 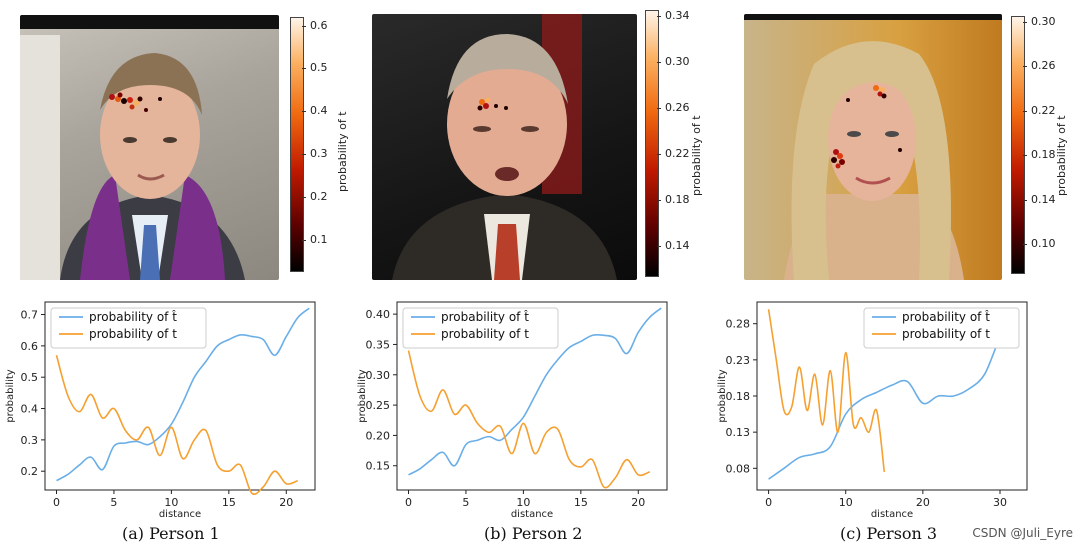 What do you see at coordinates (738, 396) in the screenshot?
I see `y-tick-label: 0.18` at bounding box center [738, 396].